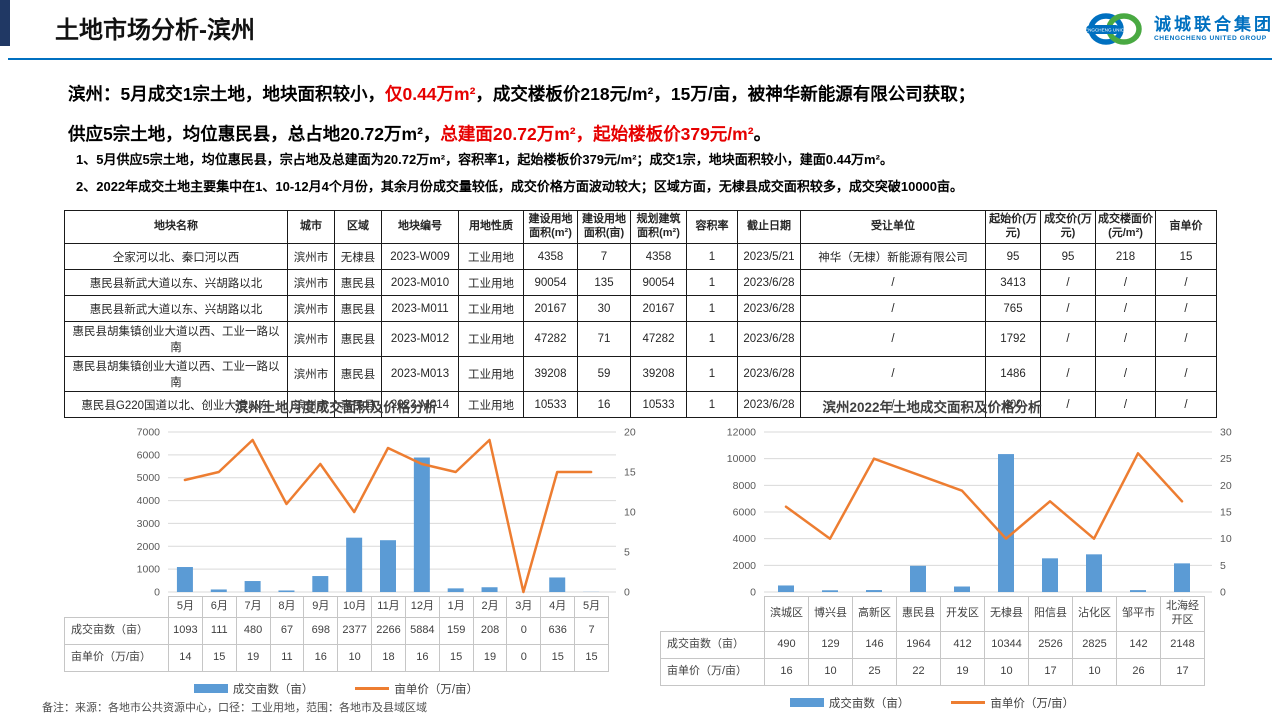  What do you see at coordinates (1013, 339) in the screenshot?
I see `table-cell: 1792` at bounding box center [1013, 339].